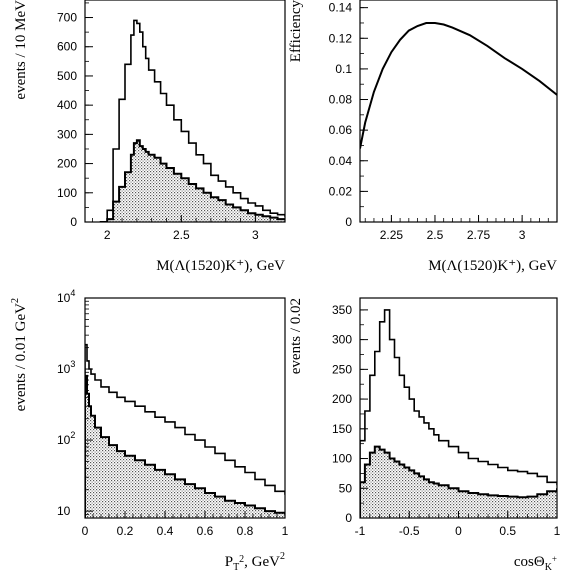 Image resolution: width=573 pixels, height=580 pixels. What do you see at coordinates (507, 531) in the screenshot?
I see `x-tick-label: 0.5` at bounding box center [507, 531].